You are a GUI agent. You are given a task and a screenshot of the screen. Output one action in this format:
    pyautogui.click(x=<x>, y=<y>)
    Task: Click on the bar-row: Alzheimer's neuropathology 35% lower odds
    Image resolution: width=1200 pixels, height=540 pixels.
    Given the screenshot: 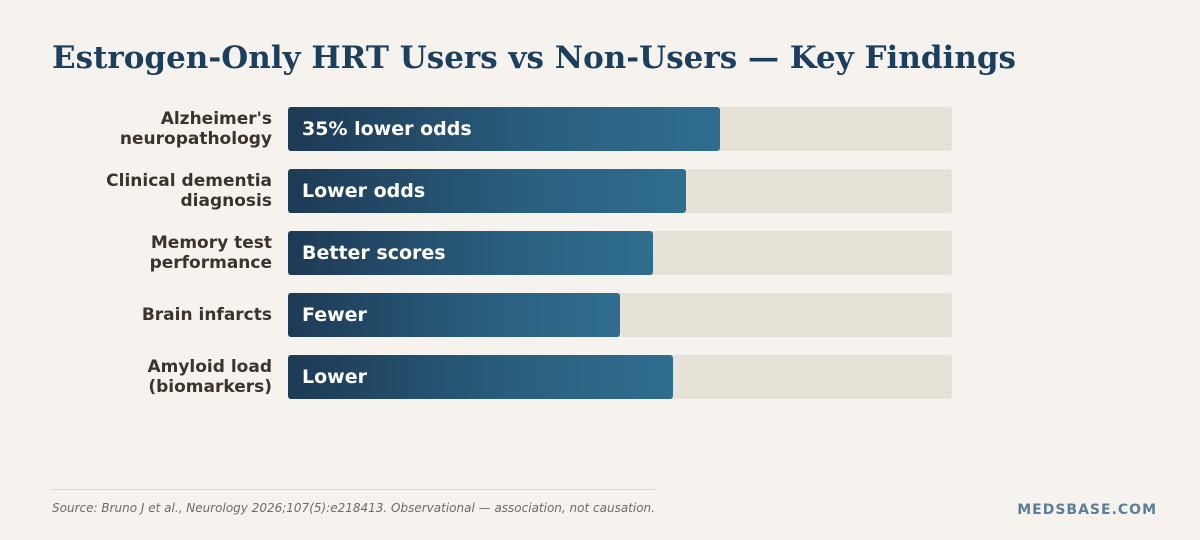 What is the action you would take?
    pyautogui.click(x=600, y=129)
    